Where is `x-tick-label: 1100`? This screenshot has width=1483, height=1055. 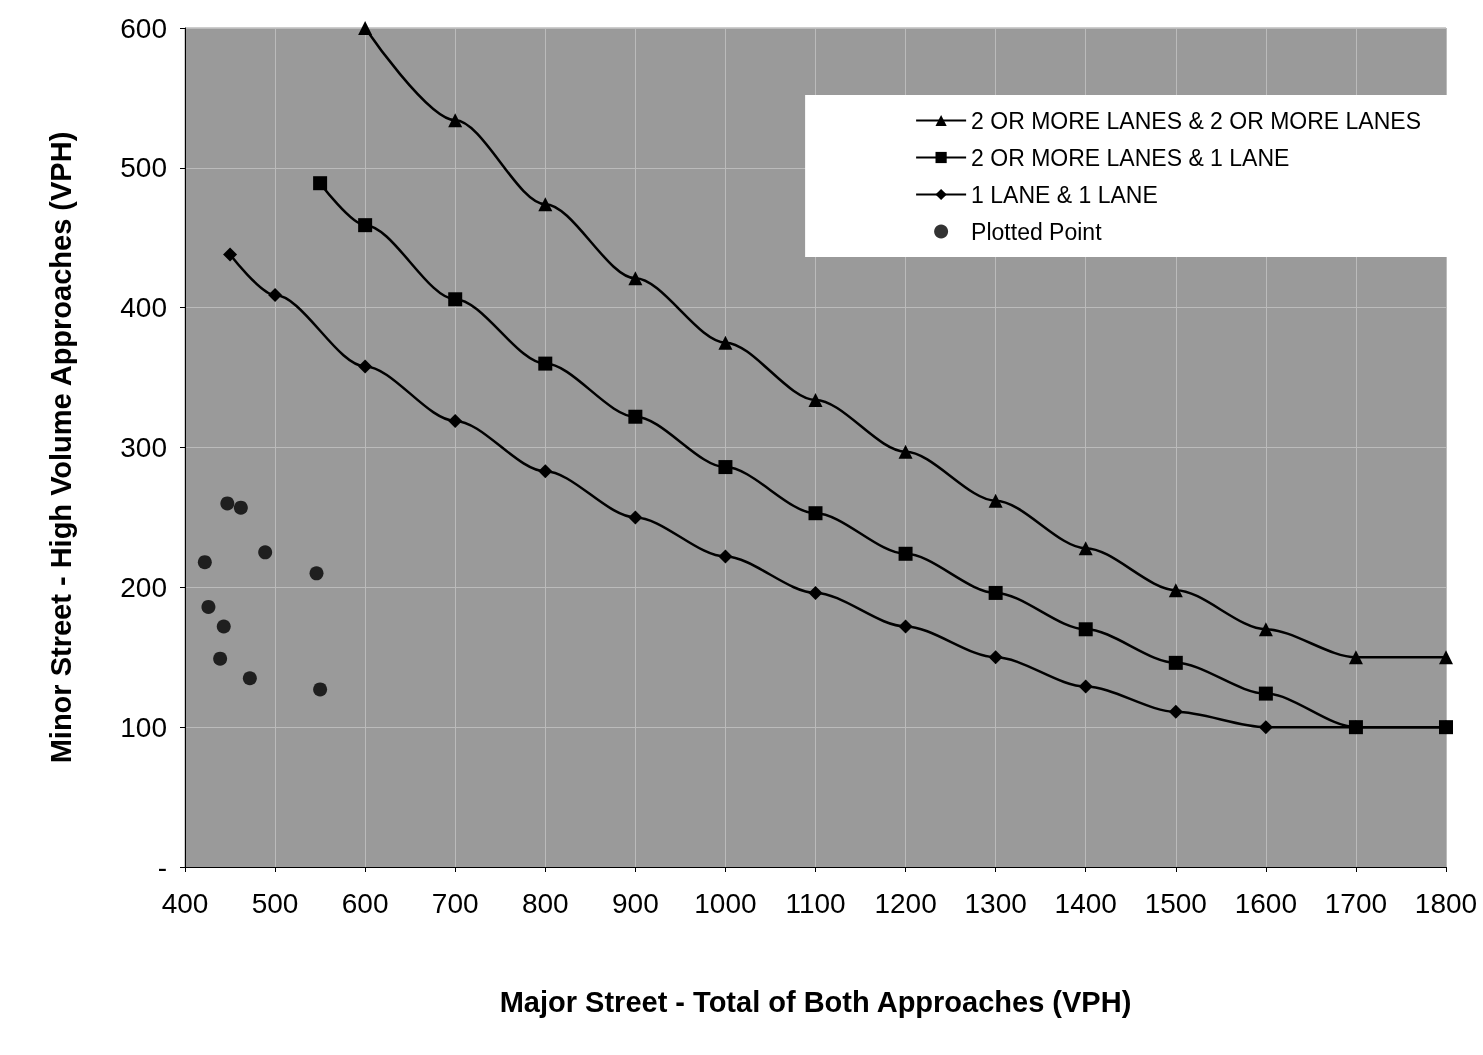 x-tick-label: 1100 is located at coordinates (815, 903).